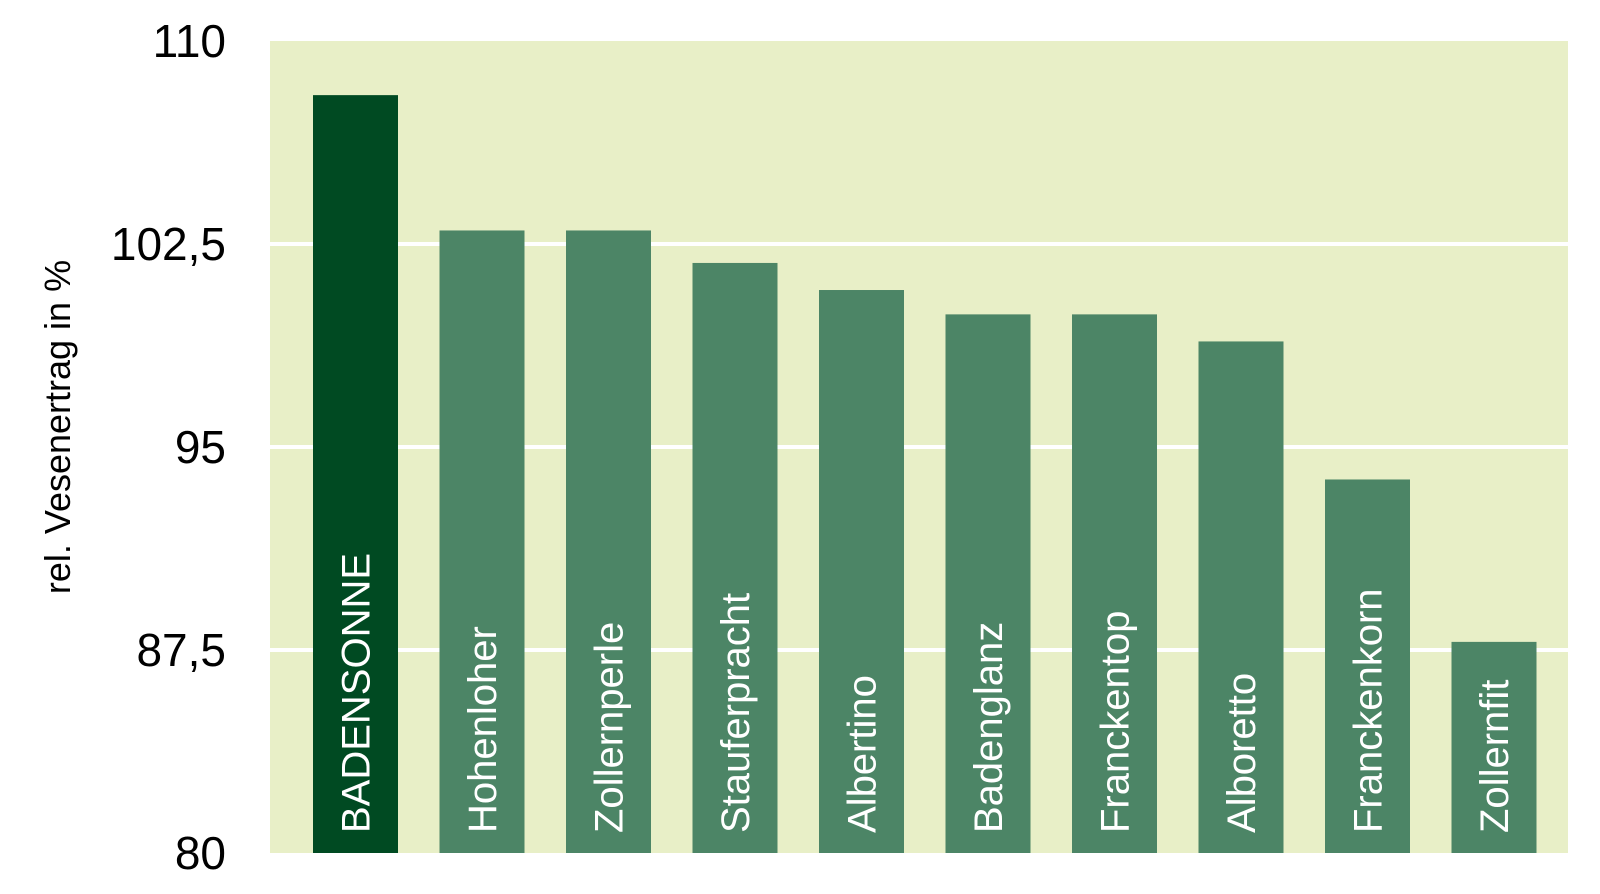 This screenshot has height=894, width=1600. Describe the element at coordinates (57, 427) in the screenshot. I see `y-axis-label: rel. Vesenertrag in %` at that location.